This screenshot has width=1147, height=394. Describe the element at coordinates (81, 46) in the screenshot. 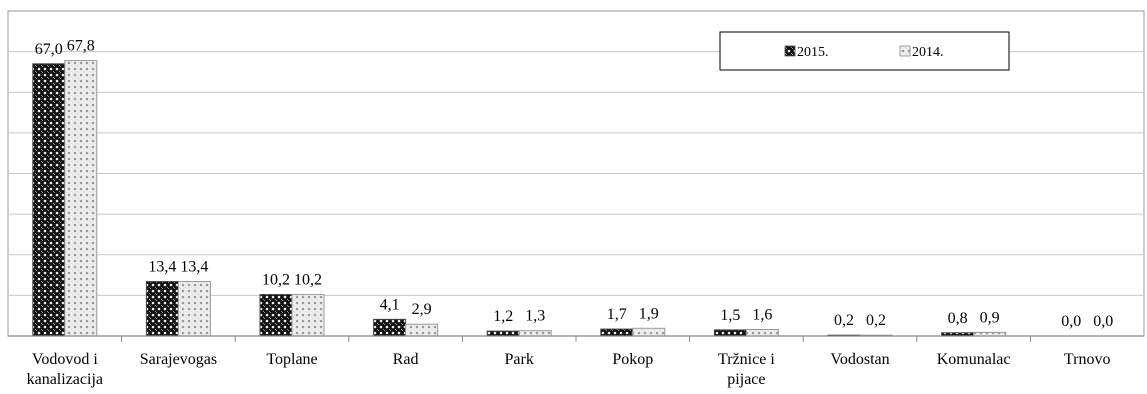

I see `value-label-2014-0: 67,8` at that location.